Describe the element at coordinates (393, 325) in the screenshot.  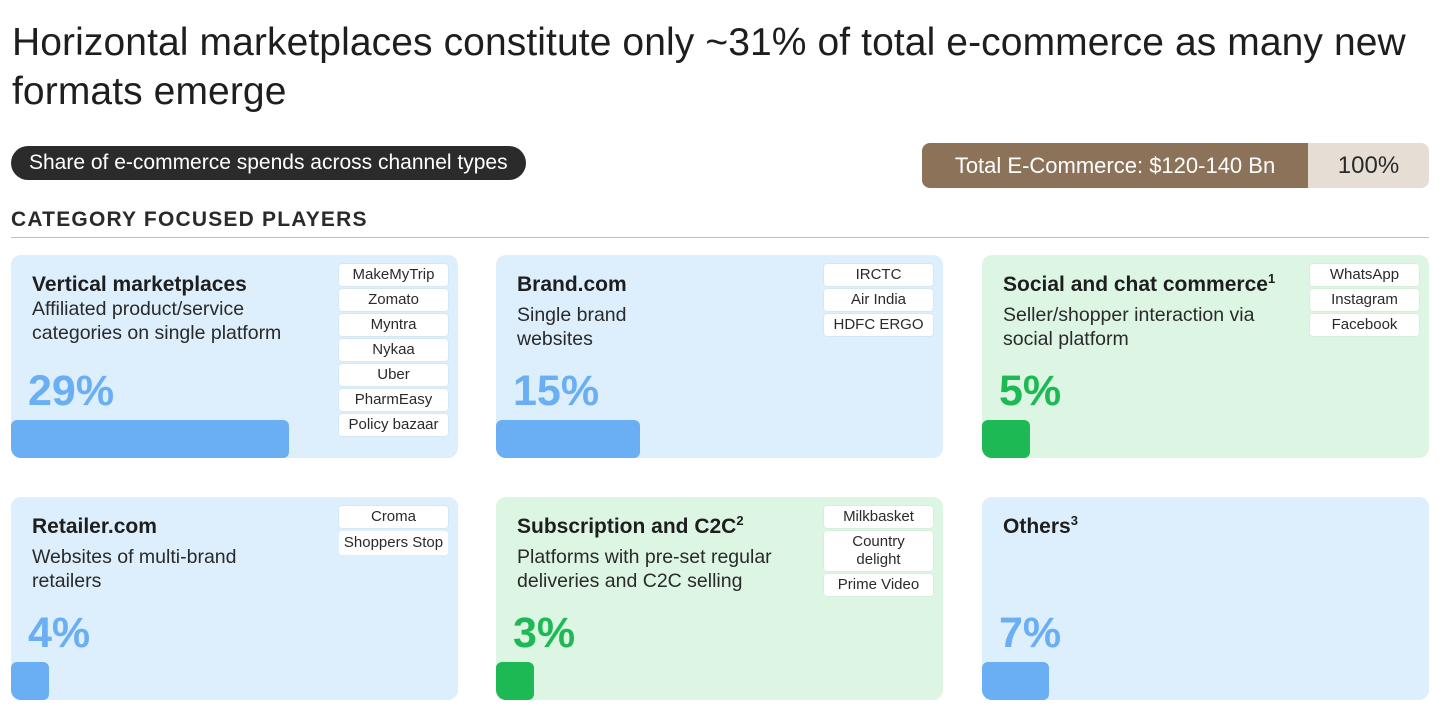
I see `example-chip: Myntra` at that location.